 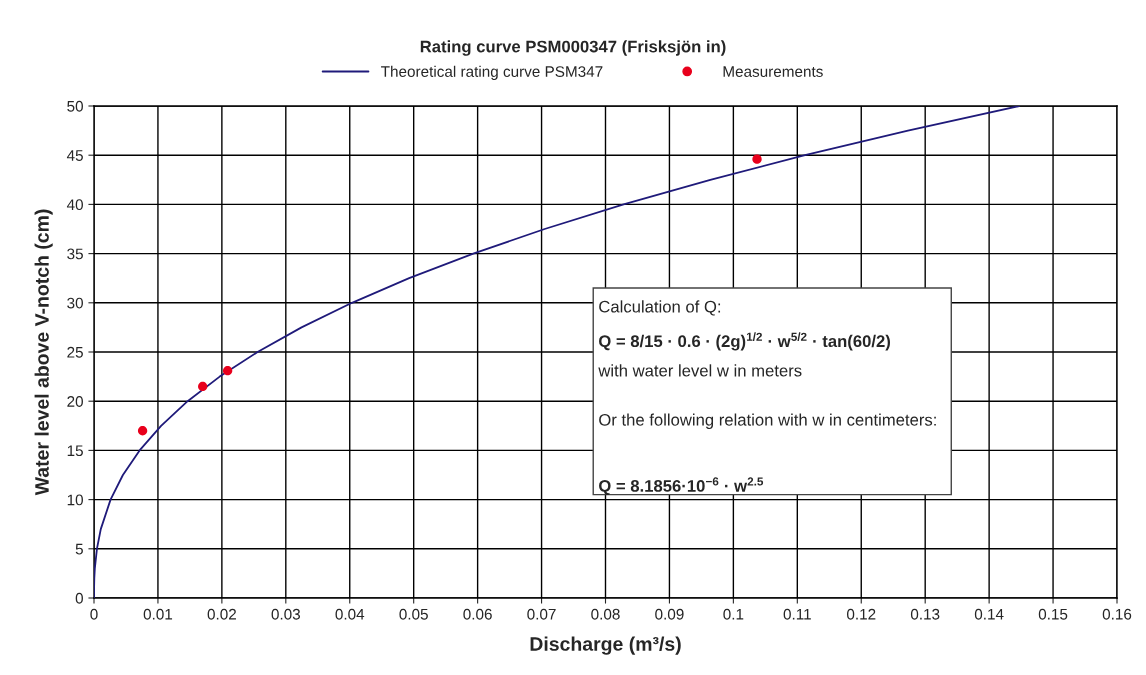 What do you see at coordinates (797, 614) in the screenshot?
I see `x-tick-label: 0.11` at bounding box center [797, 614].